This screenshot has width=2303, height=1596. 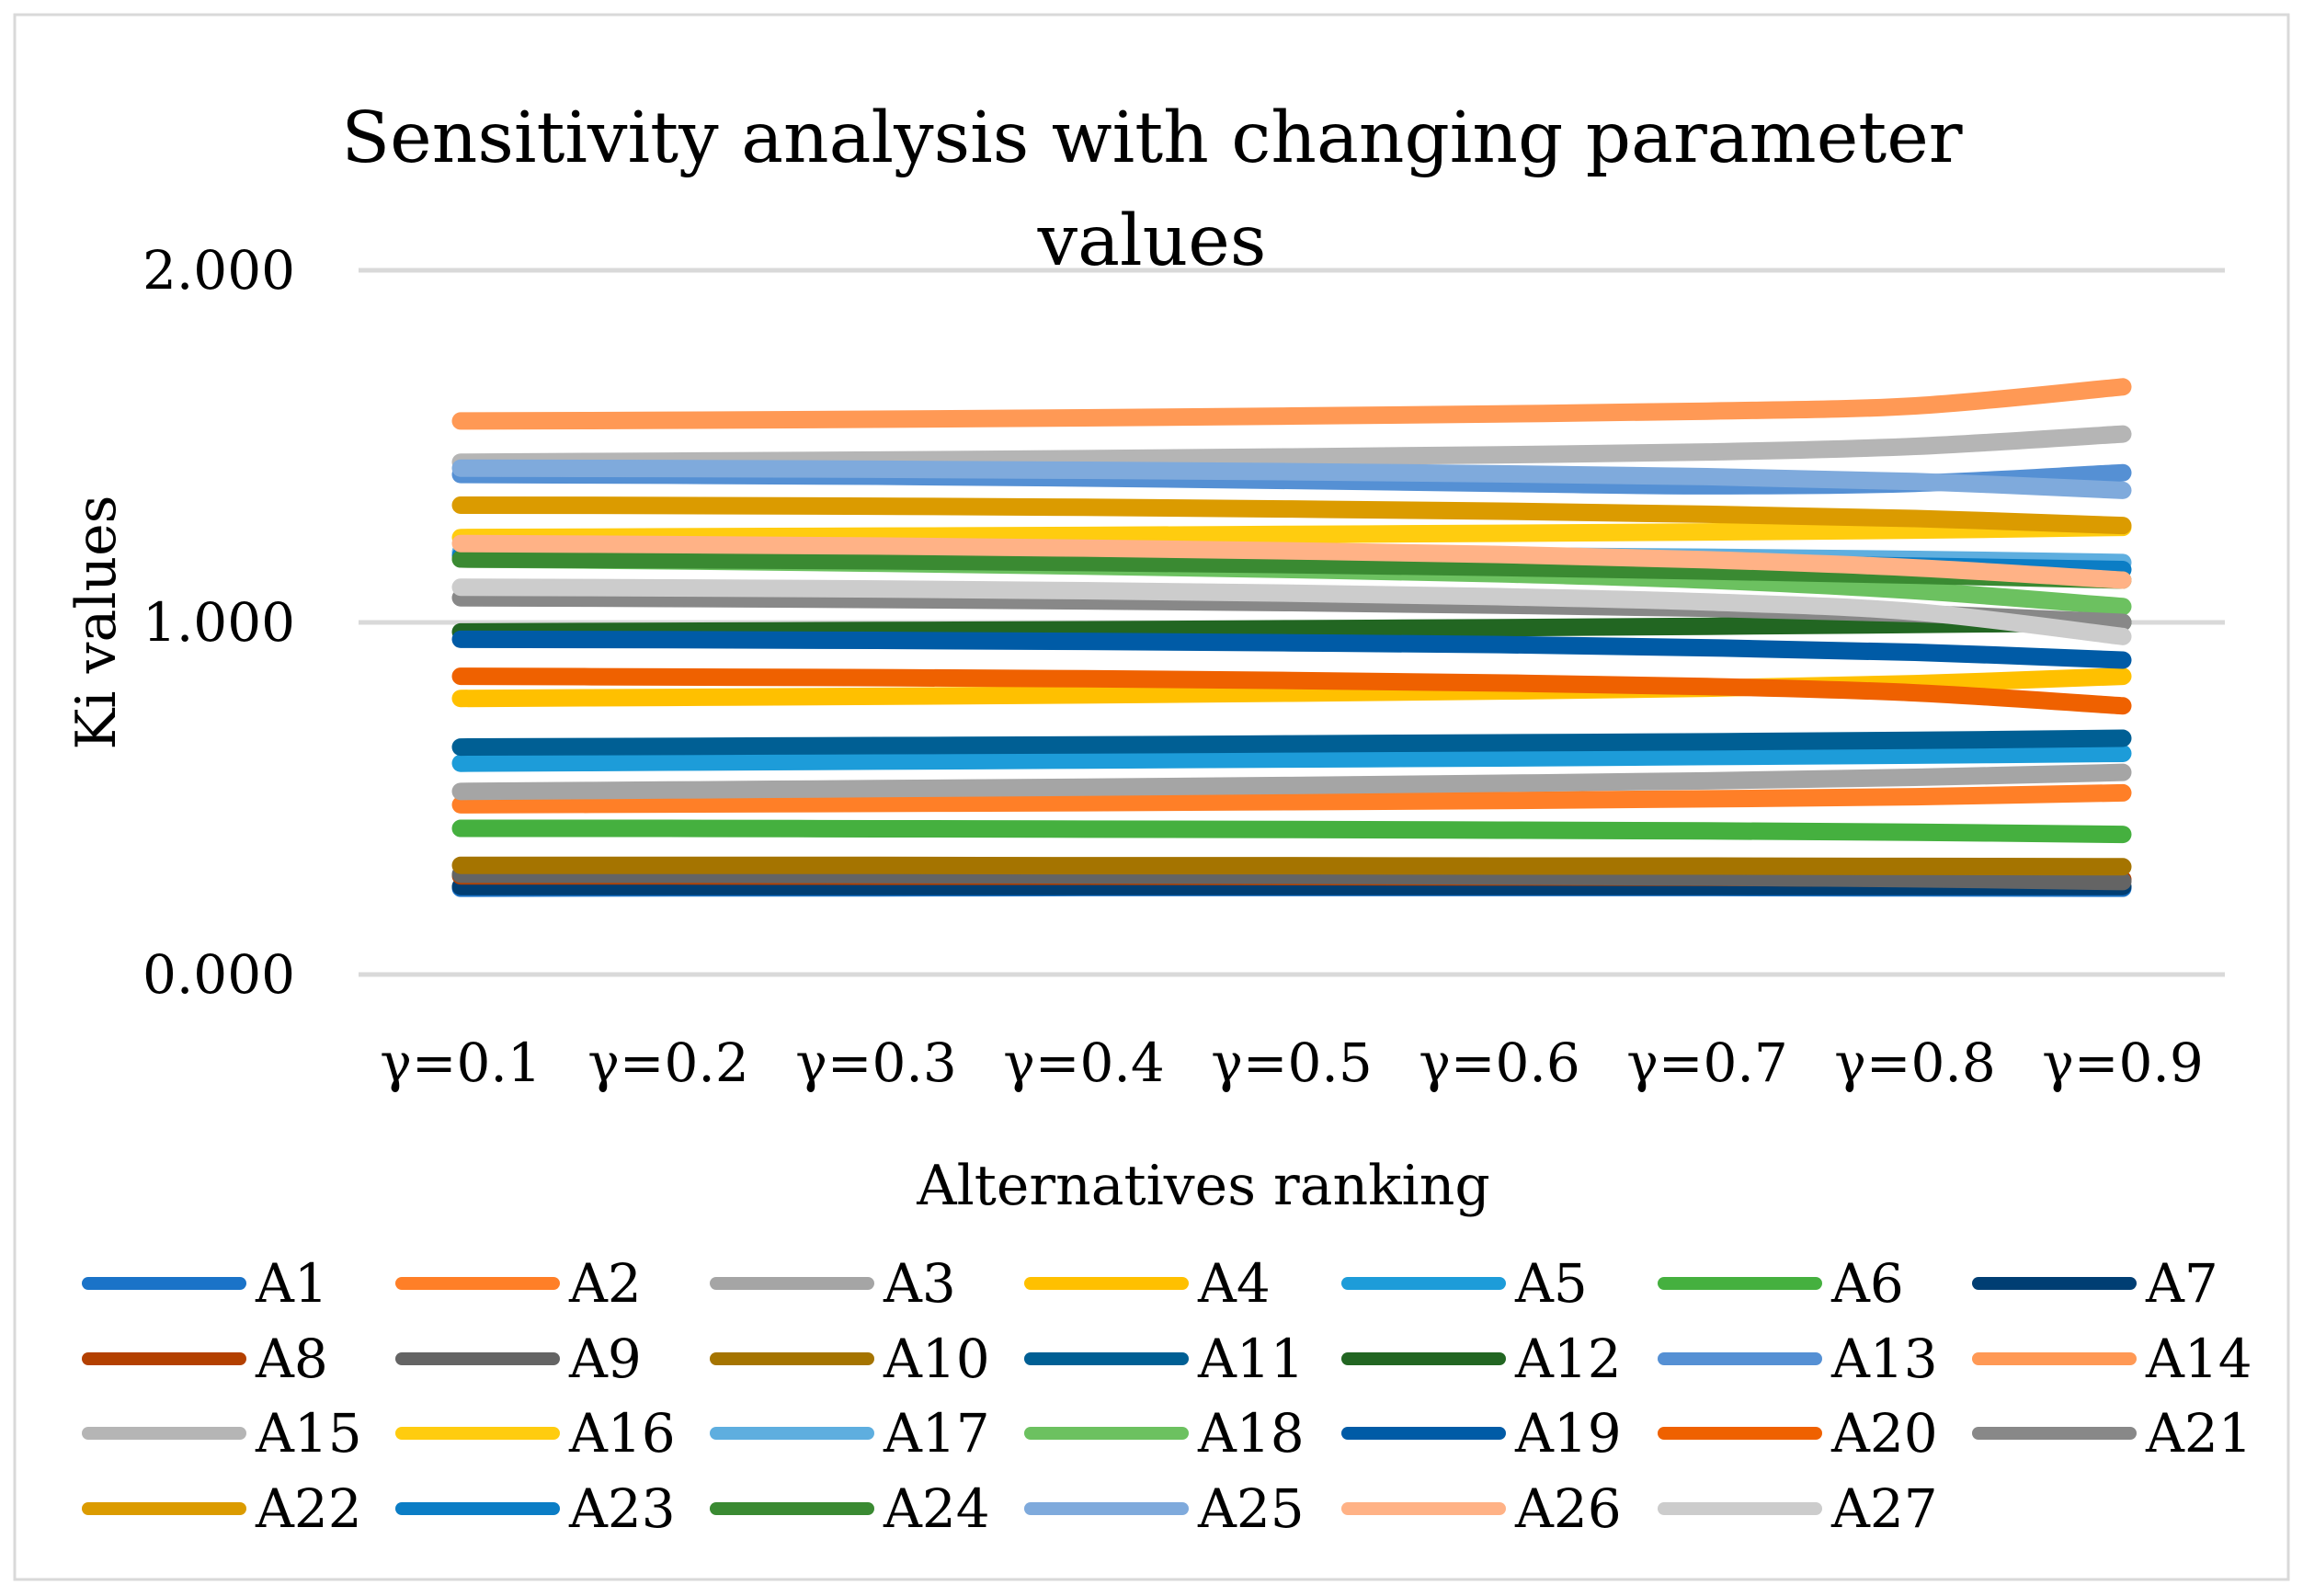 I want to click on legend-label: A24, so click(x=936, y=1508).